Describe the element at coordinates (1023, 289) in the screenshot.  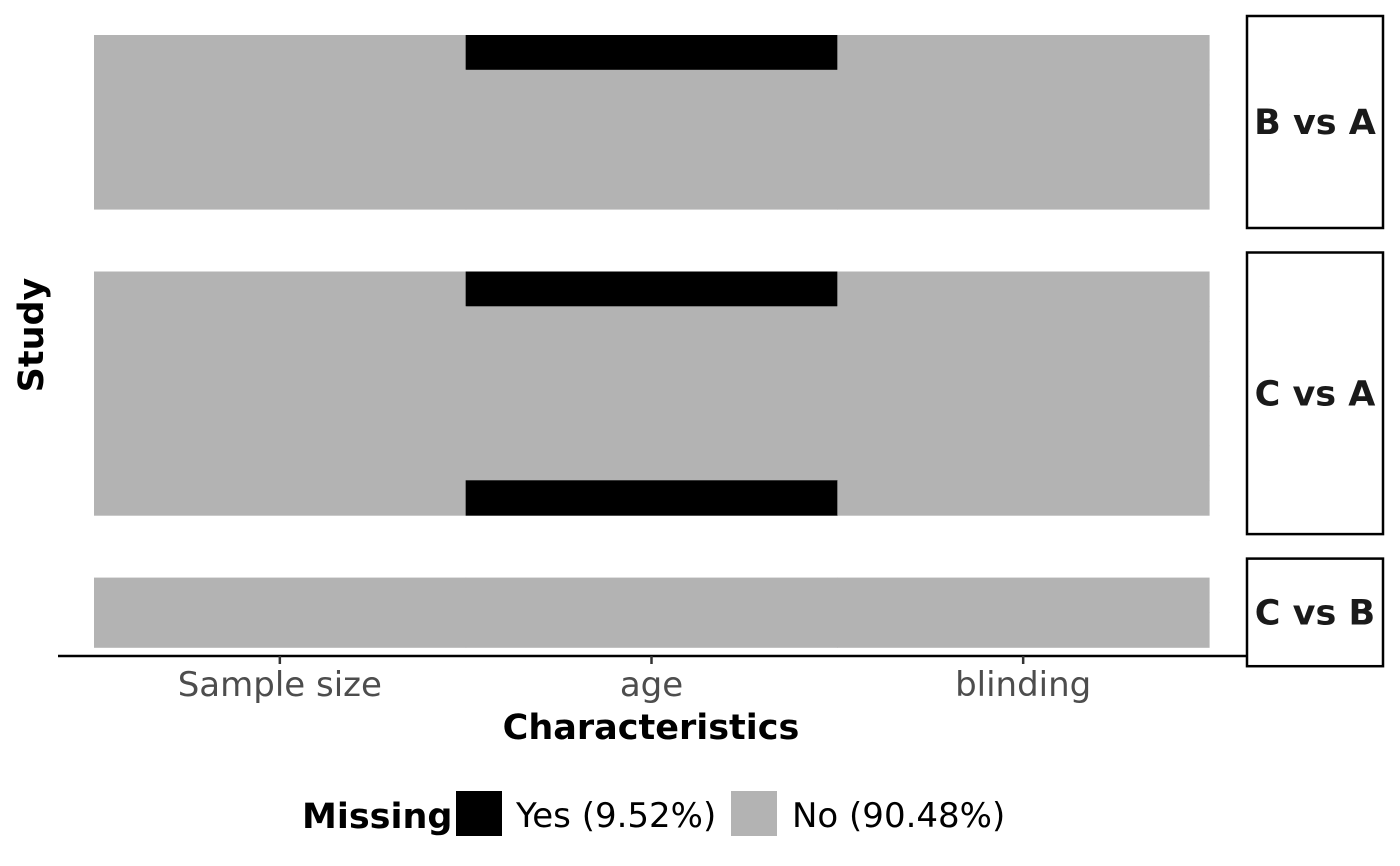
I see `heatmap-cell-c-vs-a-r1-c3` at that location.